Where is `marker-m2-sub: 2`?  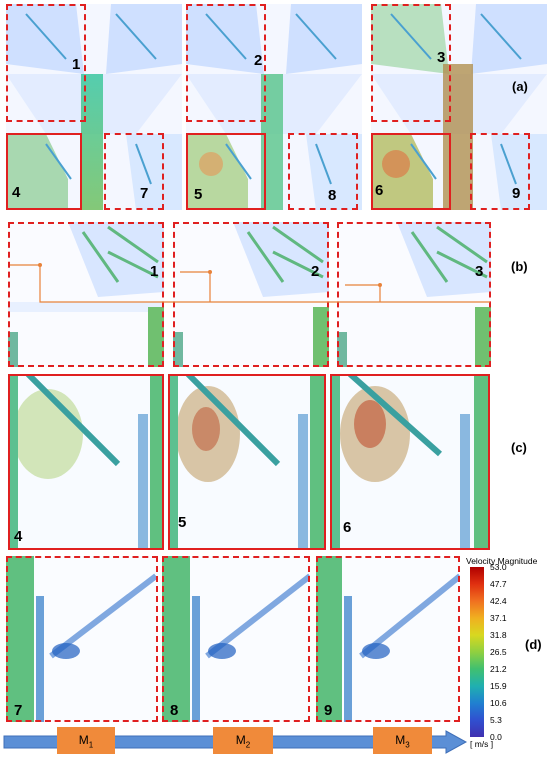 marker-m2-sub: 2 is located at coordinates (248, 745).